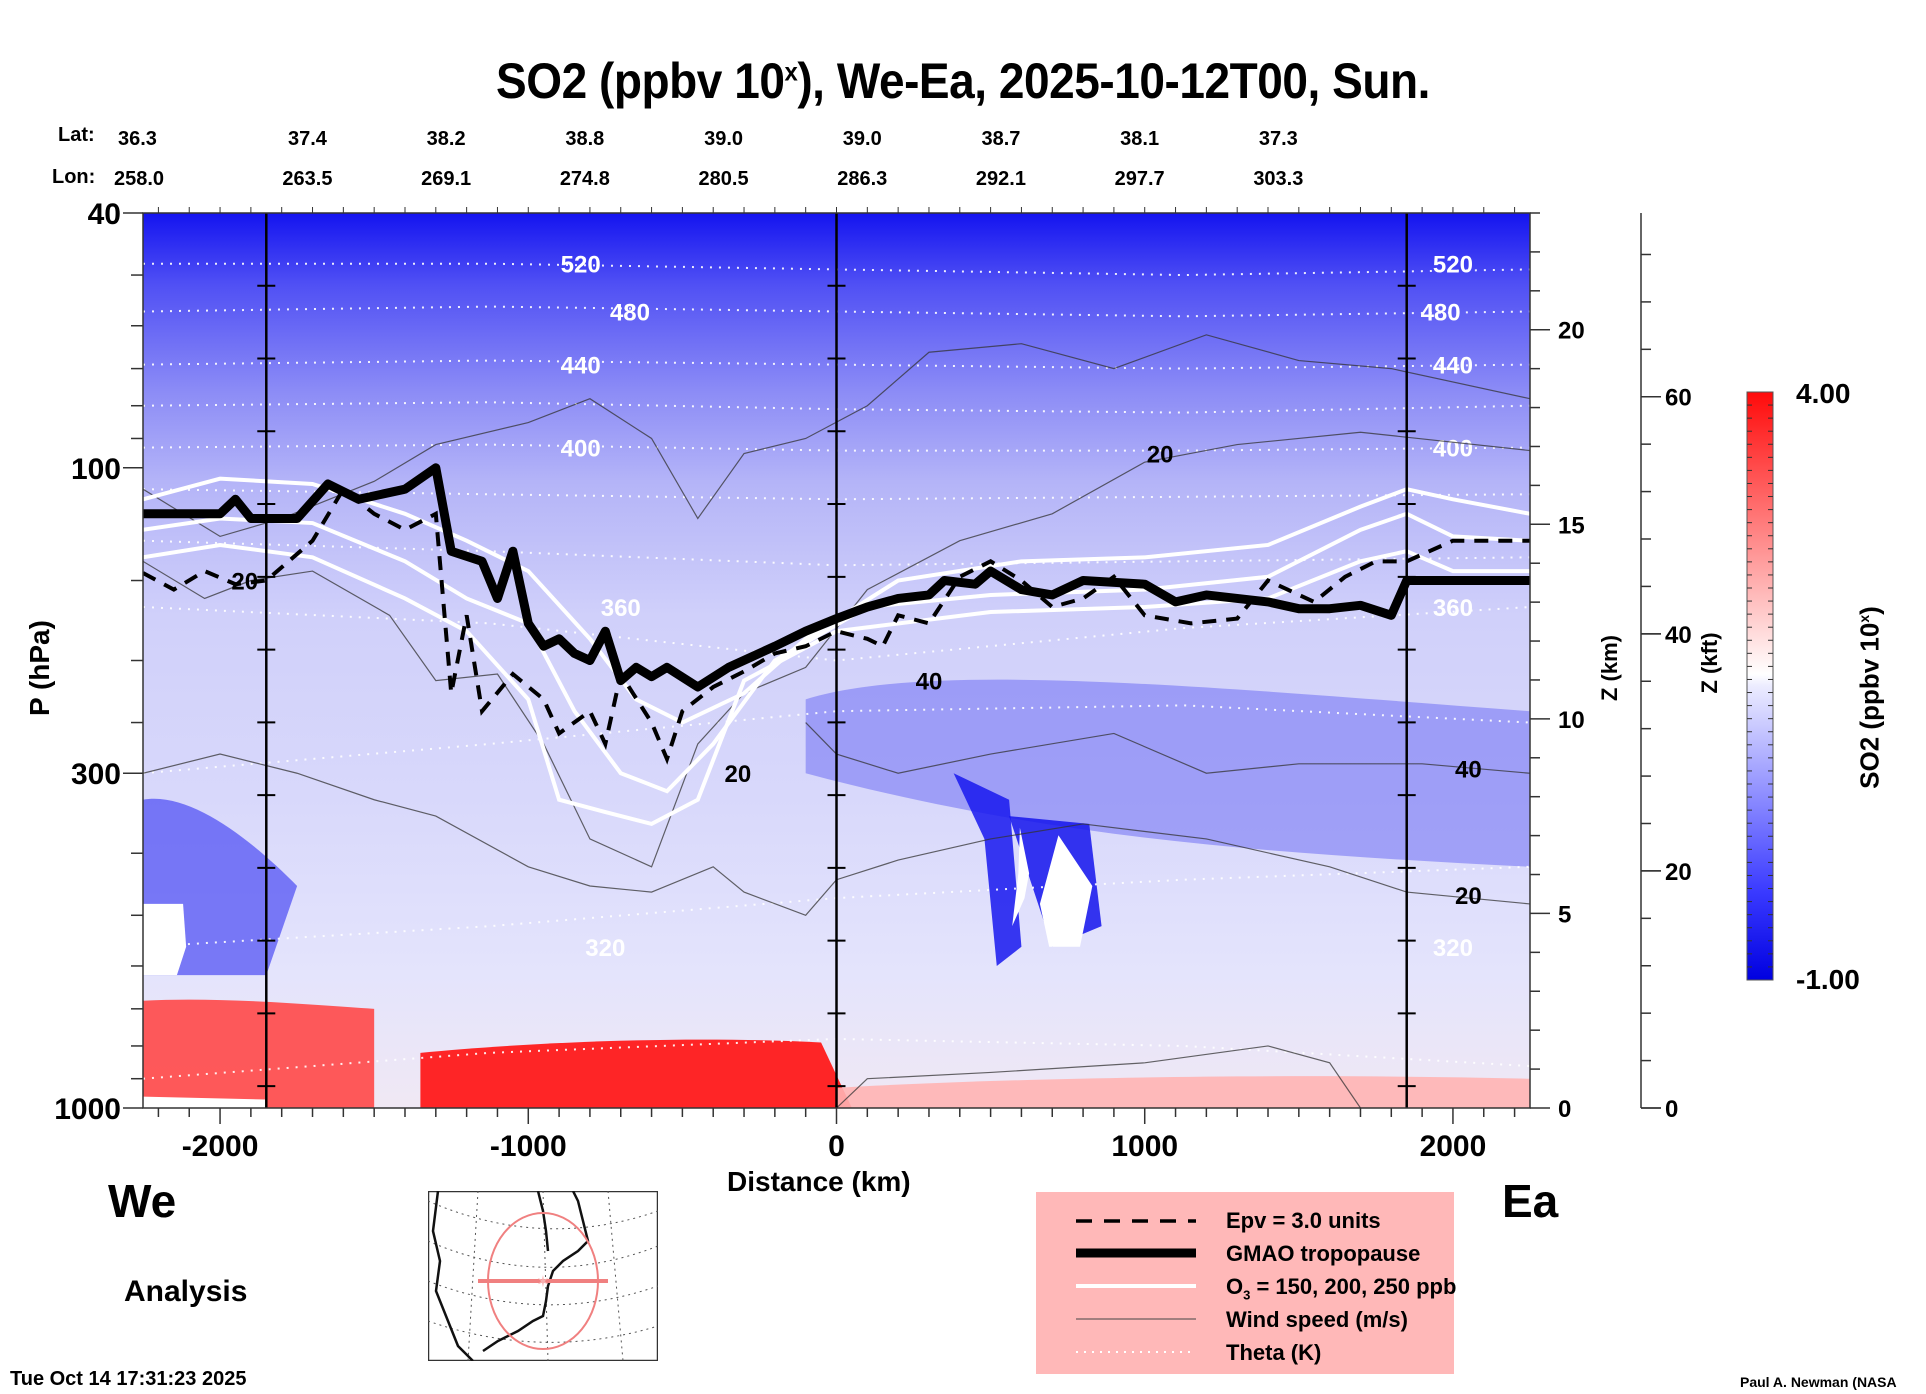  Describe the element at coordinates (1136, 1253) in the screenshot. I see `thick-line-icon` at that location.